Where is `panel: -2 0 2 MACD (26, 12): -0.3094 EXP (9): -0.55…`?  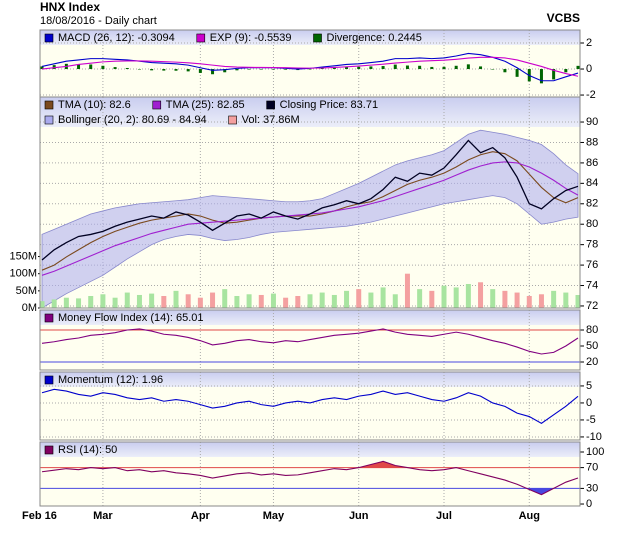
panel: -2 0 2 MACD (26, 12): -0.3094 EXP (9): -0.55… is located at coordinates (317, 65).